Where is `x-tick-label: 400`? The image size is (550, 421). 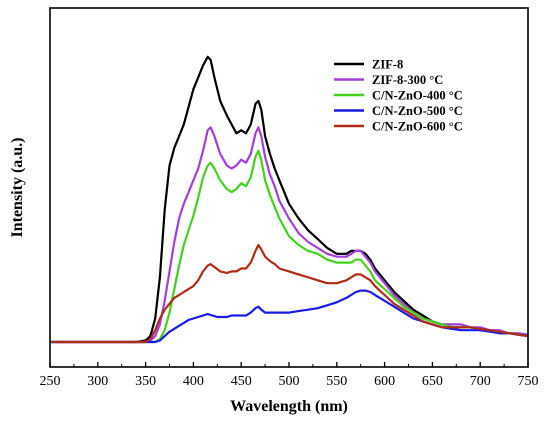
x-tick-label: 400 is located at coordinates (193, 381).